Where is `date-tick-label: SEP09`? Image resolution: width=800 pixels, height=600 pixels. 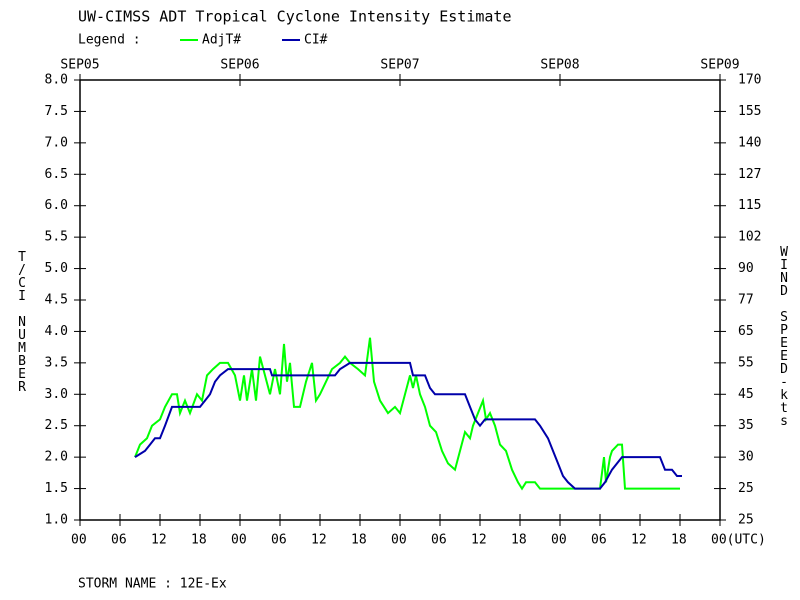 date-tick-label: SEP09 is located at coordinates (719, 65).